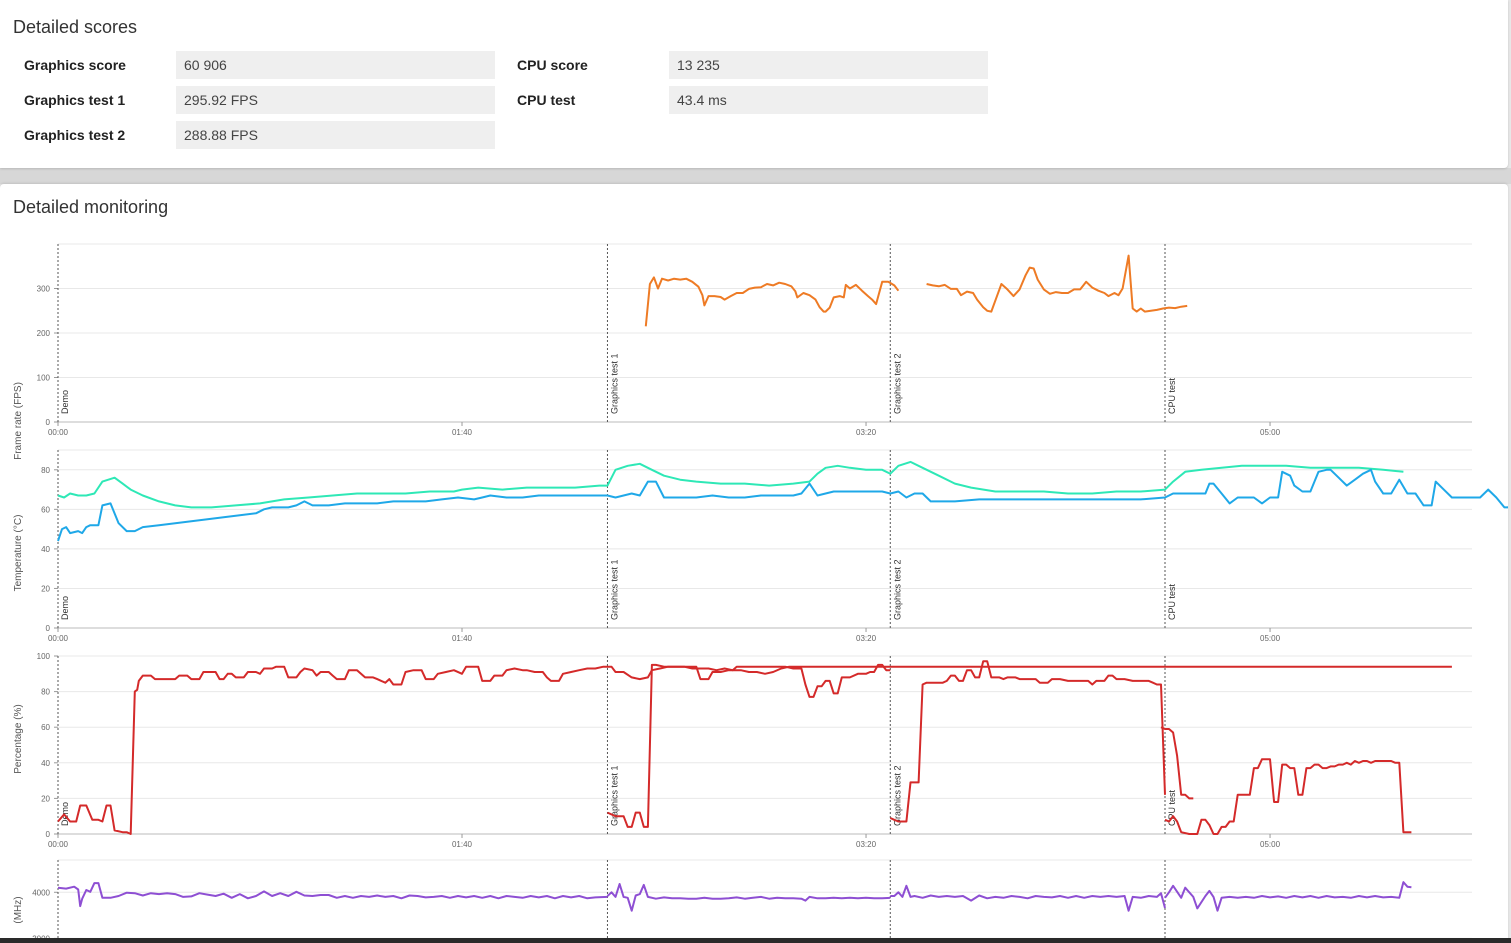 The image size is (1511, 943). I want to click on detailed-monitoring-title: Detailed monitoring, so click(91, 207).